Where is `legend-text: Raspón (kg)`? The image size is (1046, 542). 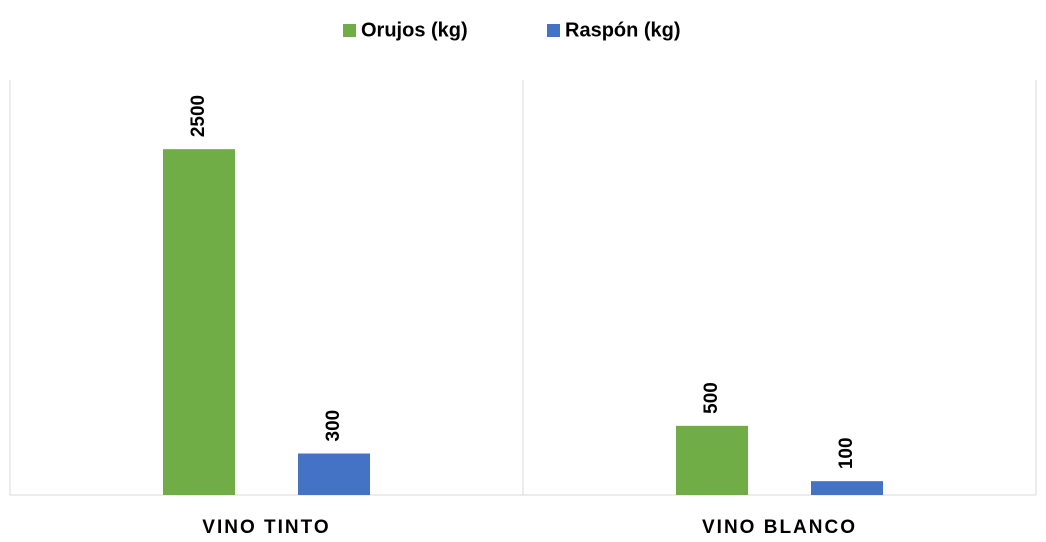 legend-text: Raspón (kg) is located at coordinates (623, 30).